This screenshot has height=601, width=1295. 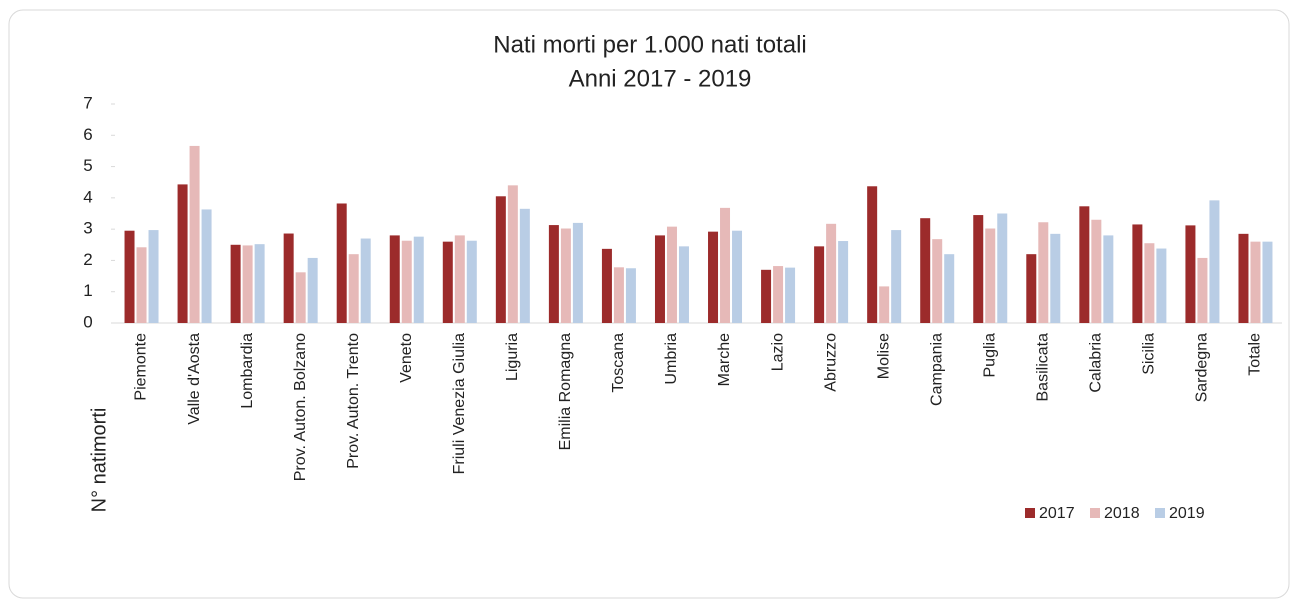 I want to click on x-tick-label: Friuli Venezia Giulia, so click(x=459, y=404).